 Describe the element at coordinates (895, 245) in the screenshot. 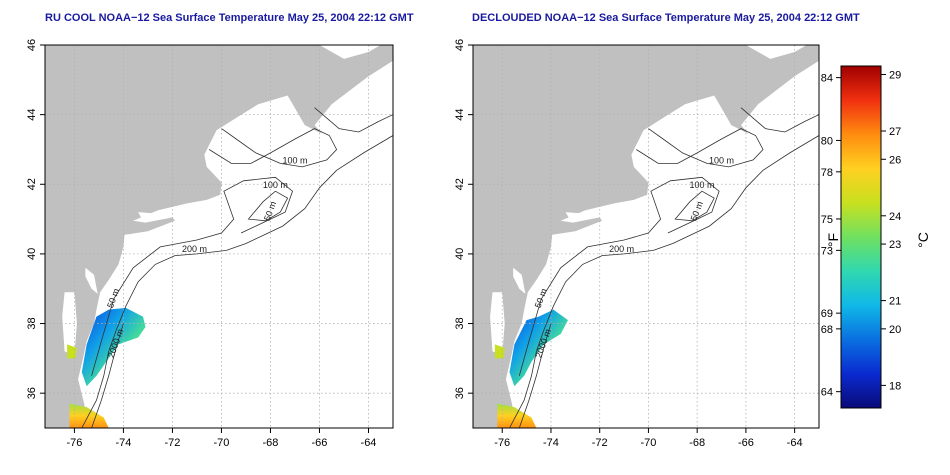

I see `celsius-tick-label: 23` at that location.